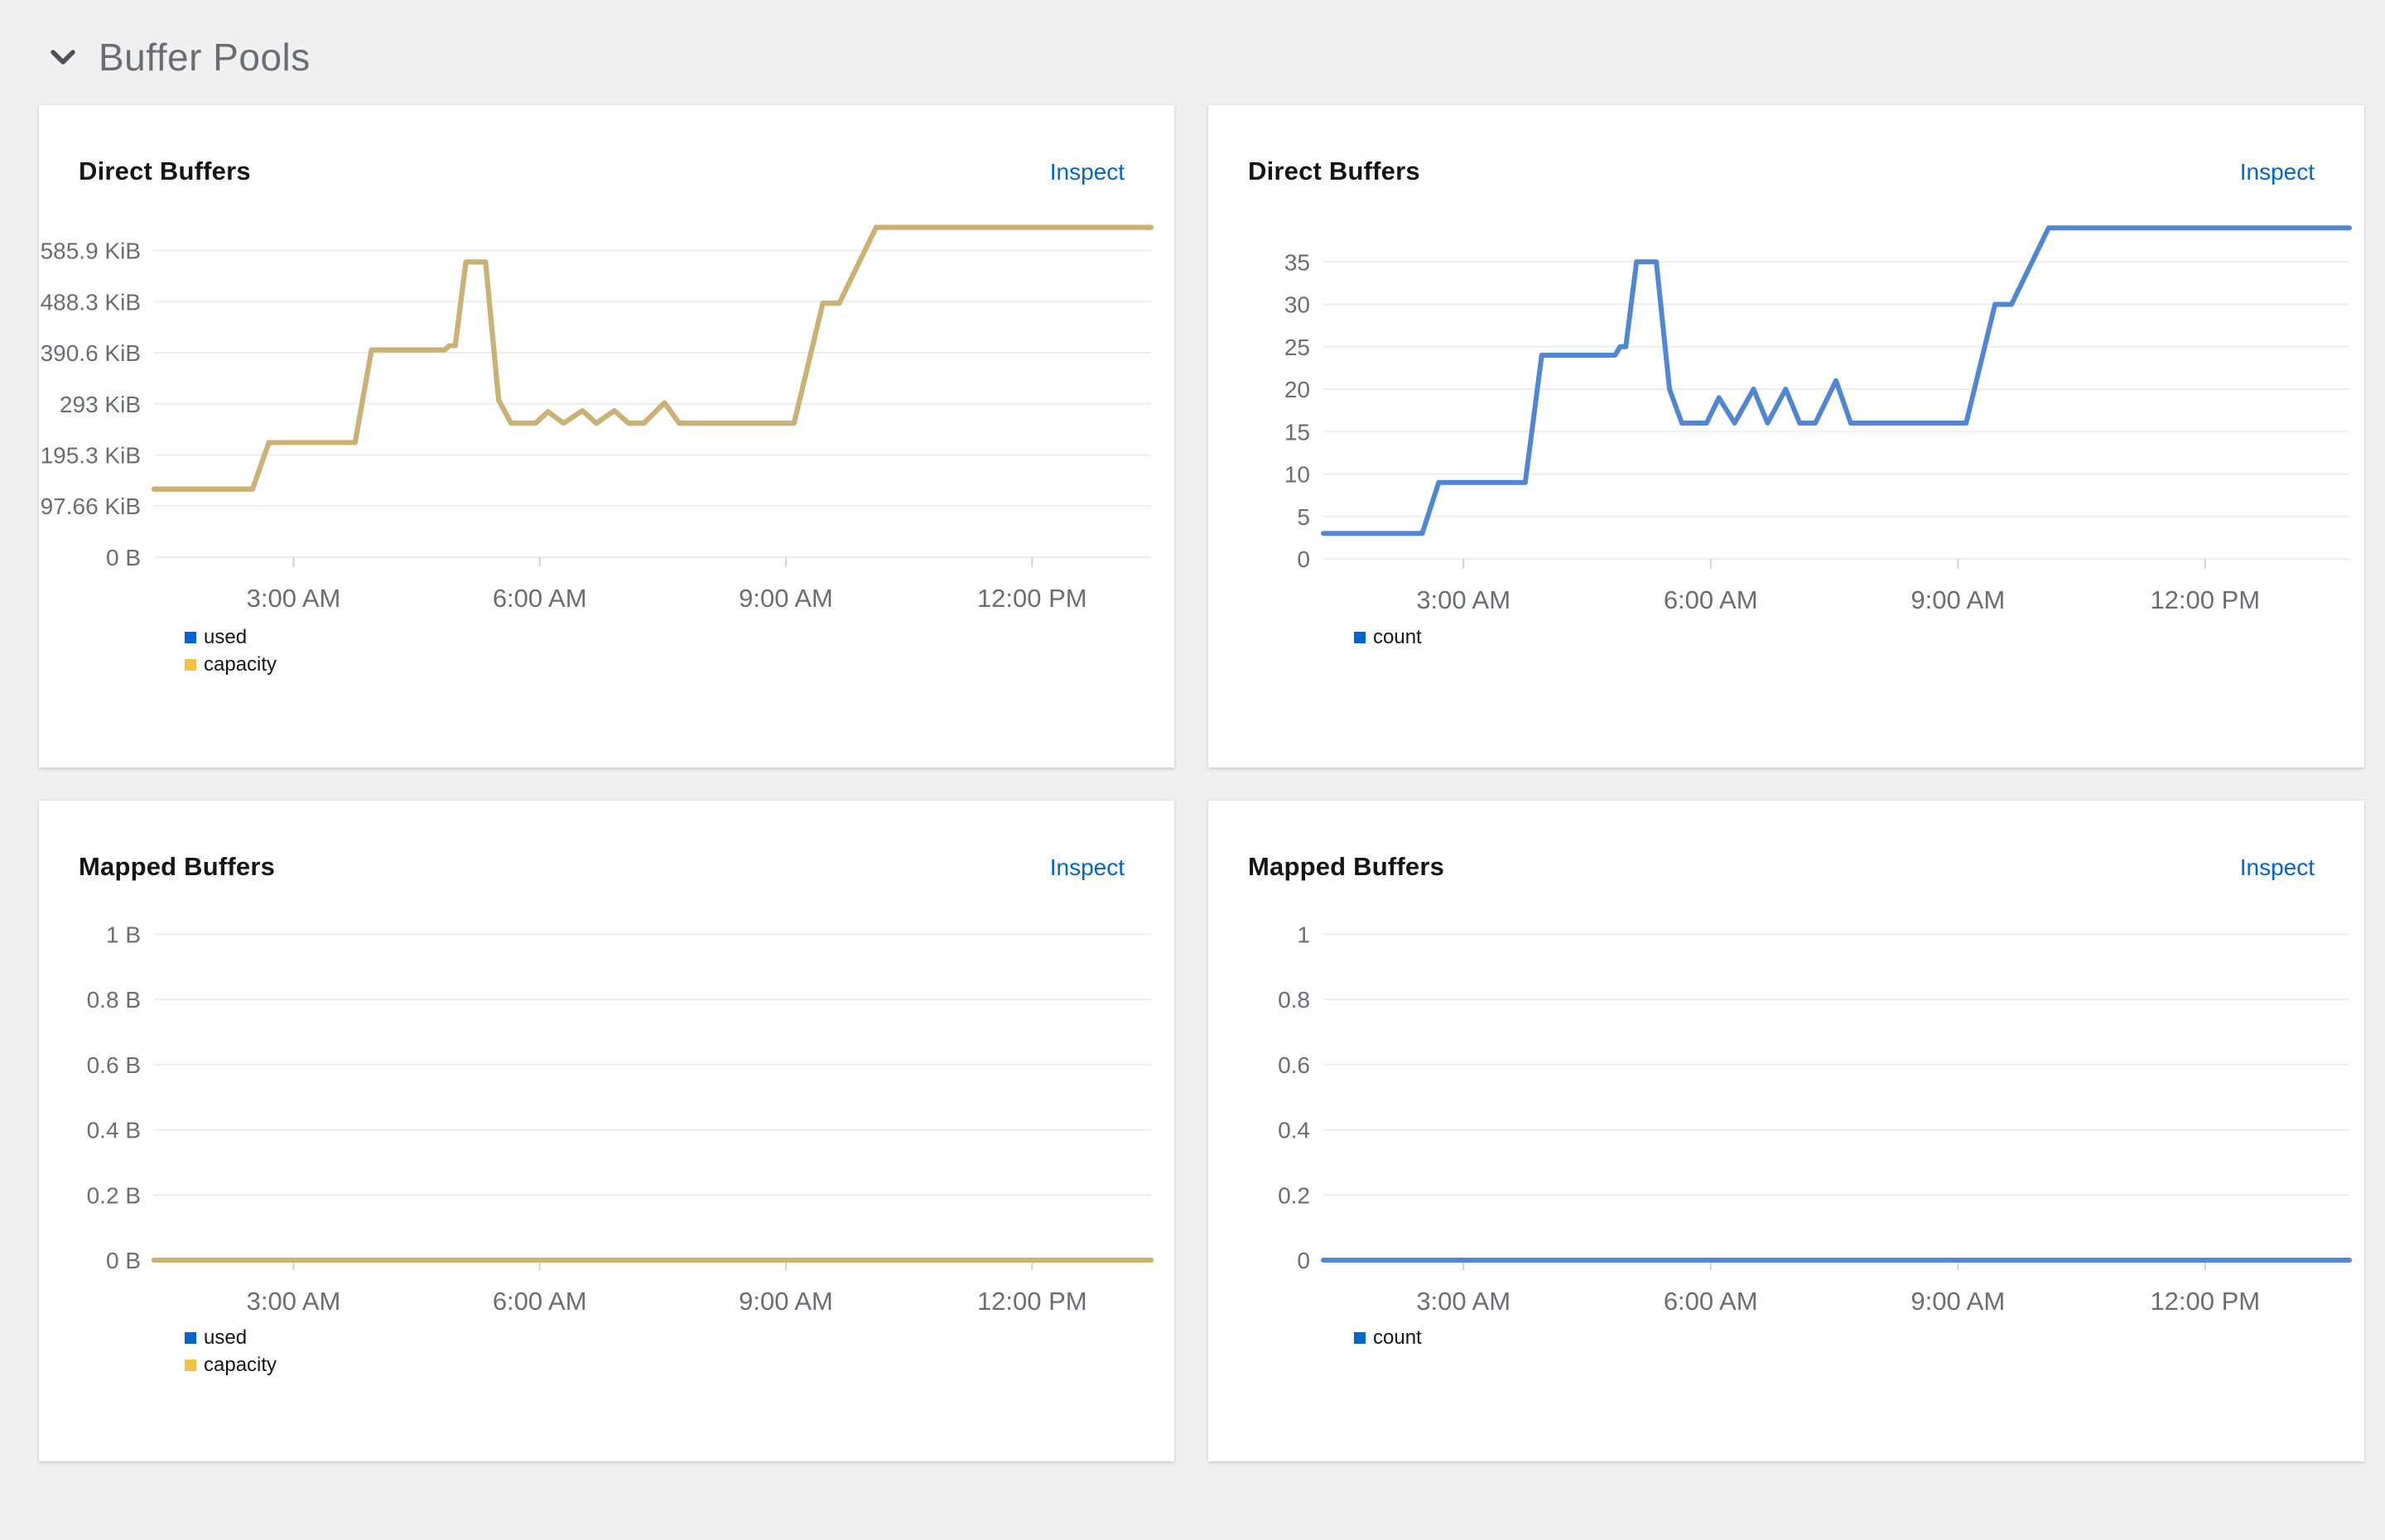 This screenshot has height=1540, width=2385. What do you see at coordinates (1303, 517) in the screenshot?
I see `svg-text: 5` at bounding box center [1303, 517].